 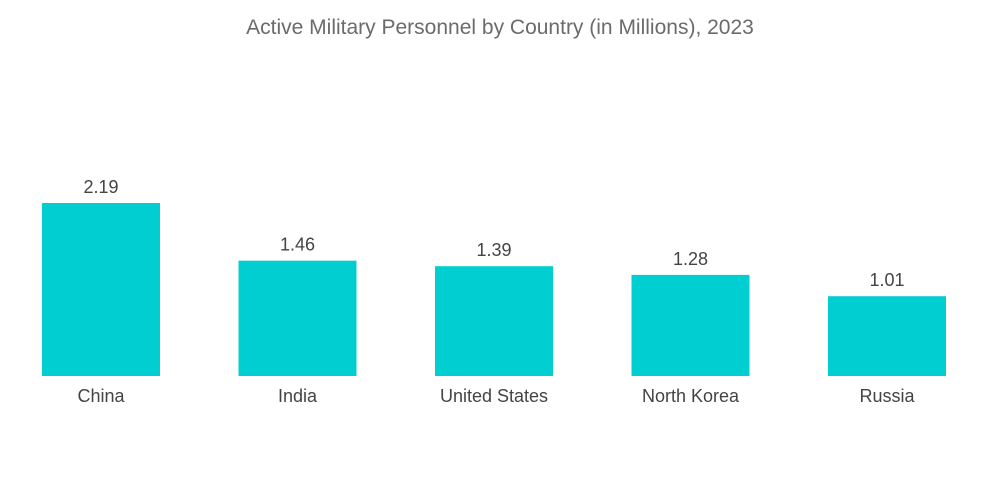 What do you see at coordinates (690, 259) in the screenshot?
I see `value-label-north-korea: 1.28` at bounding box center [690, 259].